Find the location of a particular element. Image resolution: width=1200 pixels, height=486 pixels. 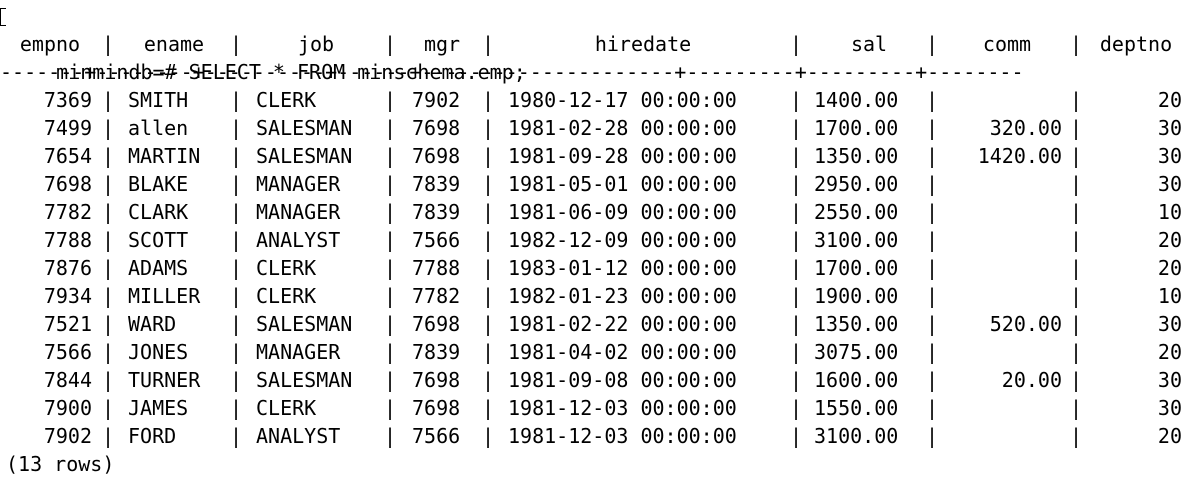

column-header-ename: ename is located at coordinates (174, 44).